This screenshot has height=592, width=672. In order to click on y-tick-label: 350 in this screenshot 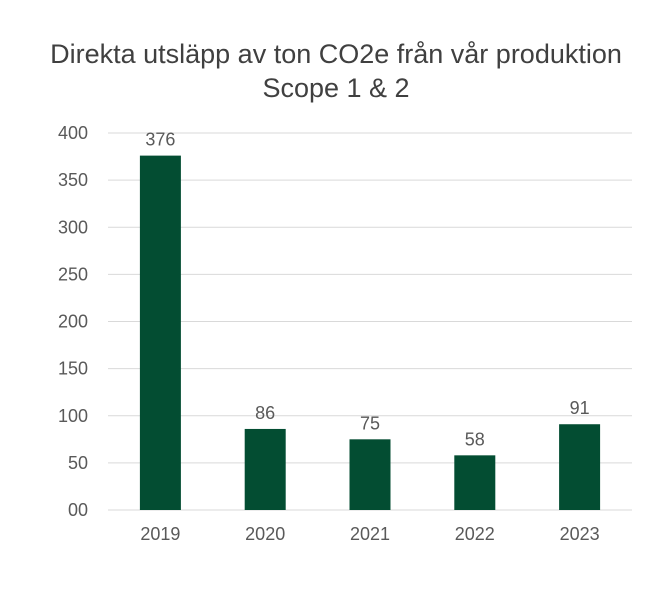, I will do `click(73, 180)`.